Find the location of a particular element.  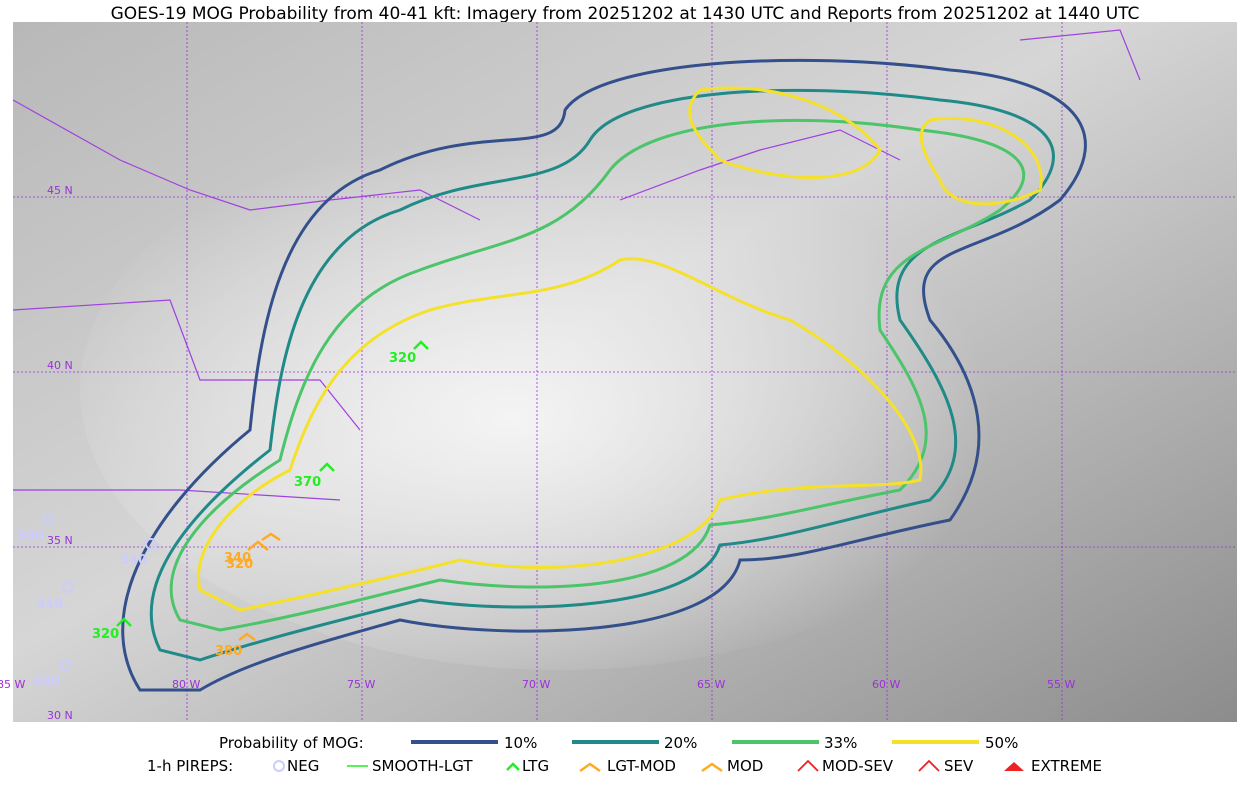

report-label: 300 is located at coordinates (30, 536).